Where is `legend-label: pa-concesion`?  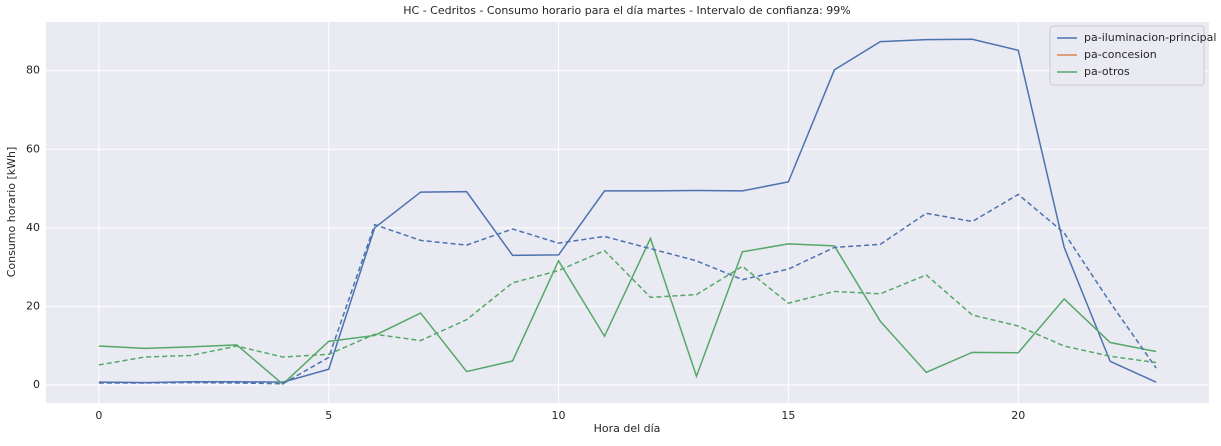
legend-label: pa-concesion is located at coordinates (1120, 54).